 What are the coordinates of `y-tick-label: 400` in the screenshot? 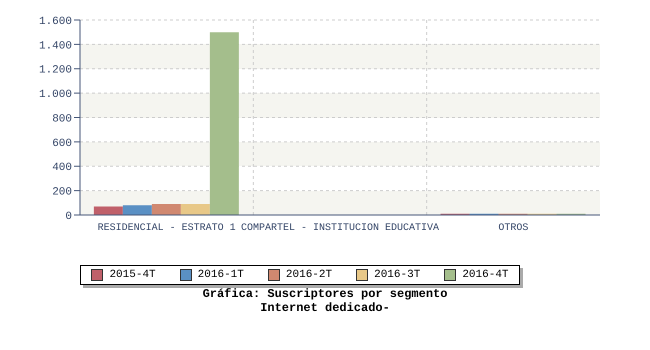 It's located at (62, 168).